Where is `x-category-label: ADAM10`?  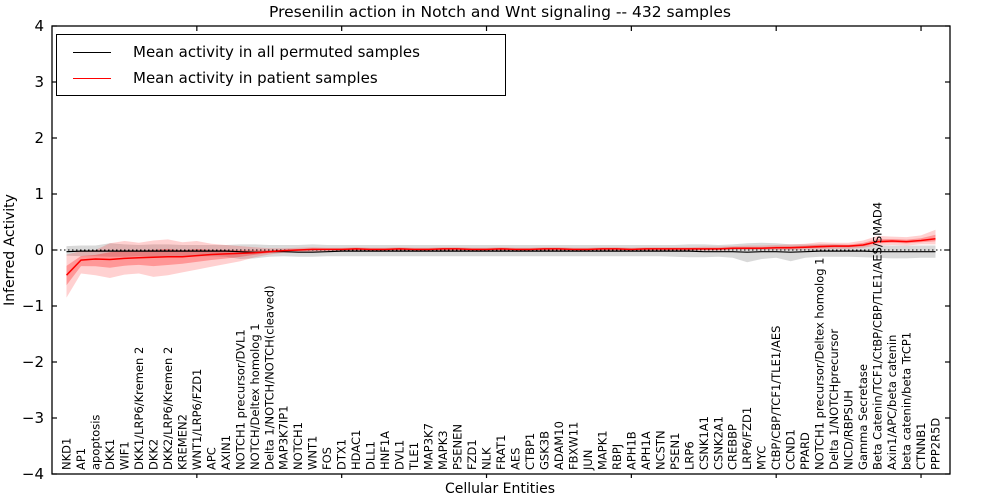 x-category-label: ADAM10 is located at coordinates (559, 445).